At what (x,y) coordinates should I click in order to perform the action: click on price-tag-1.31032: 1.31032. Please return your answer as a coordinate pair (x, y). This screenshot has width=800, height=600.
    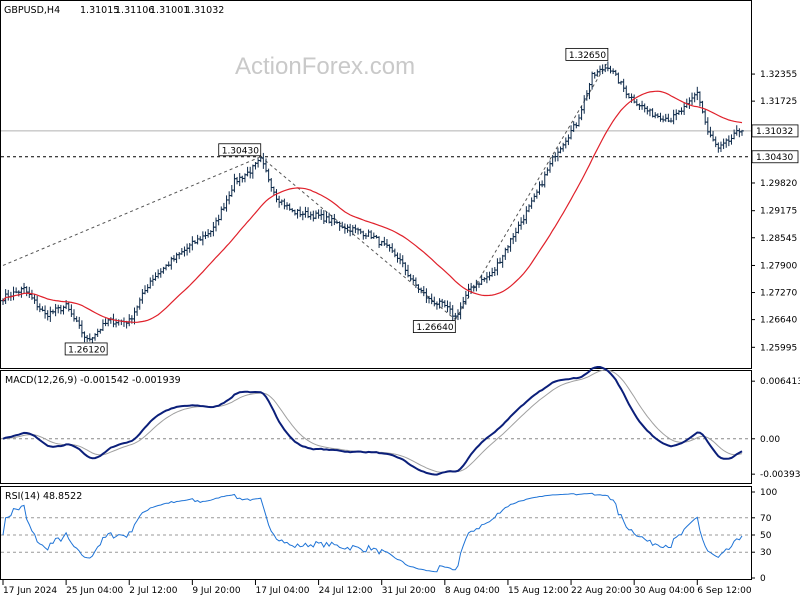
    Looking at the image, I should click on (775, 131).